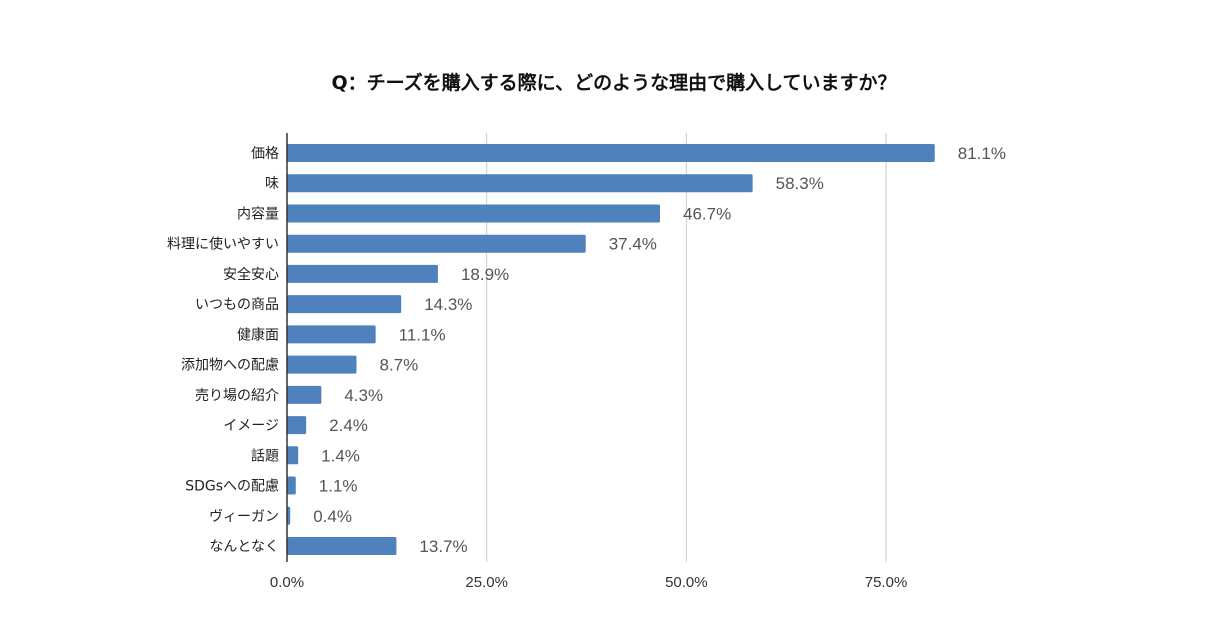  I want to click on category-label: 味, so click(272, 184).